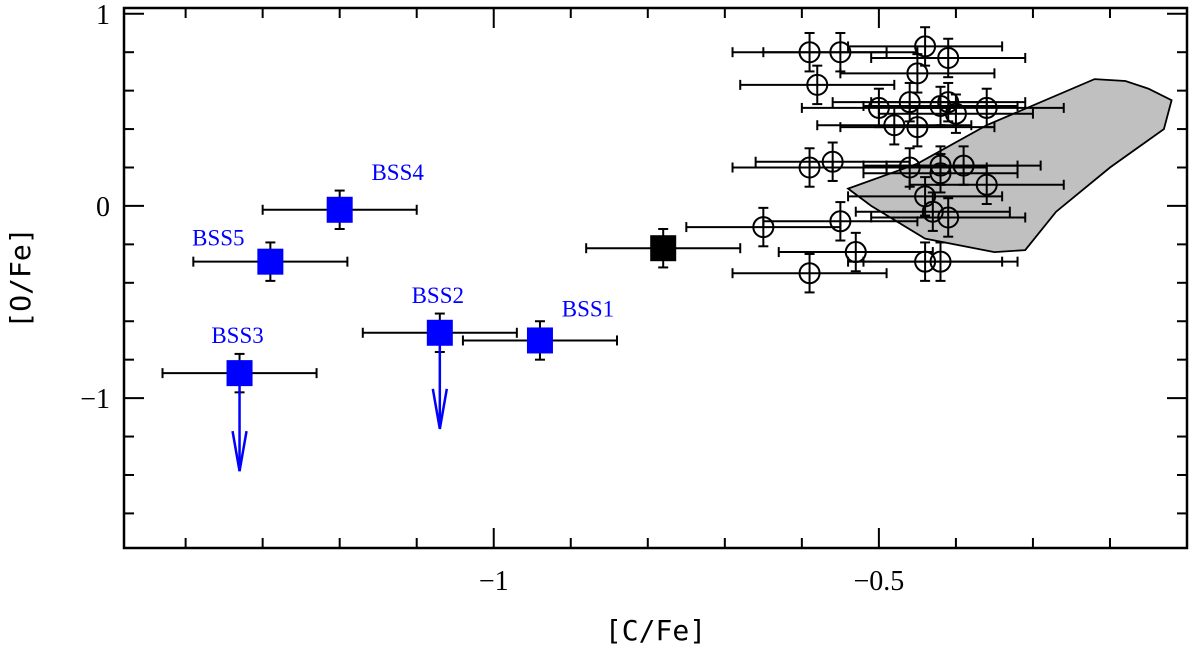  I want to click on y-tick-label: 1, so click(103, 15).